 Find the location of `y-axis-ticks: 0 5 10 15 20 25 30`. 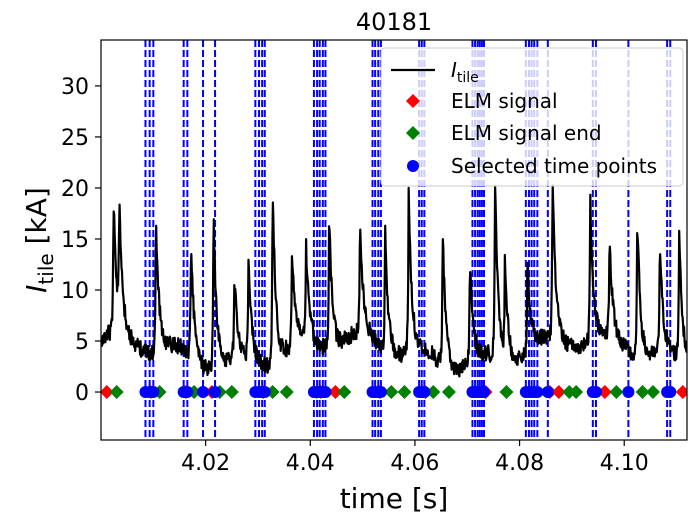

y-axis-ticks: 0 5 10 15 20 25 30 is located at coordinates (81, 240).